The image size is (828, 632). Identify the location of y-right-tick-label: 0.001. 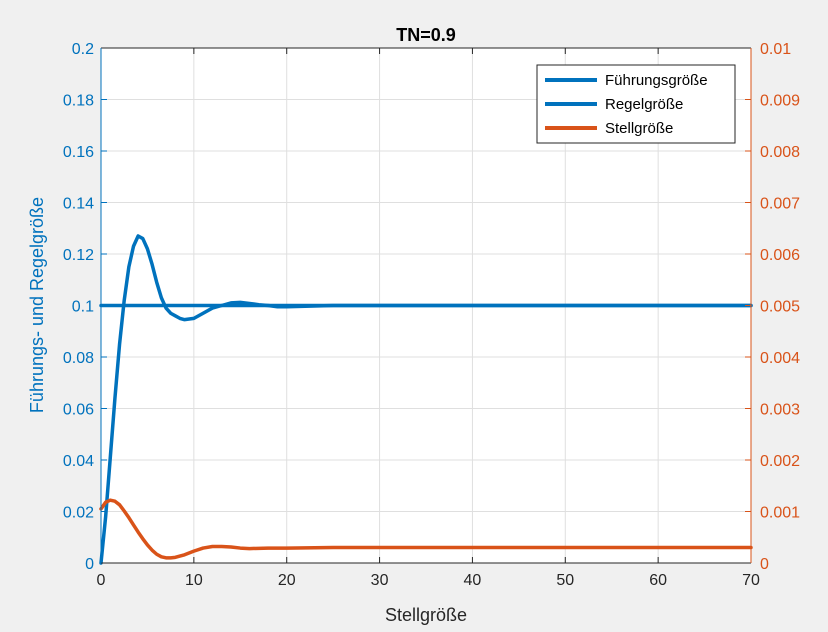
(780, 513).